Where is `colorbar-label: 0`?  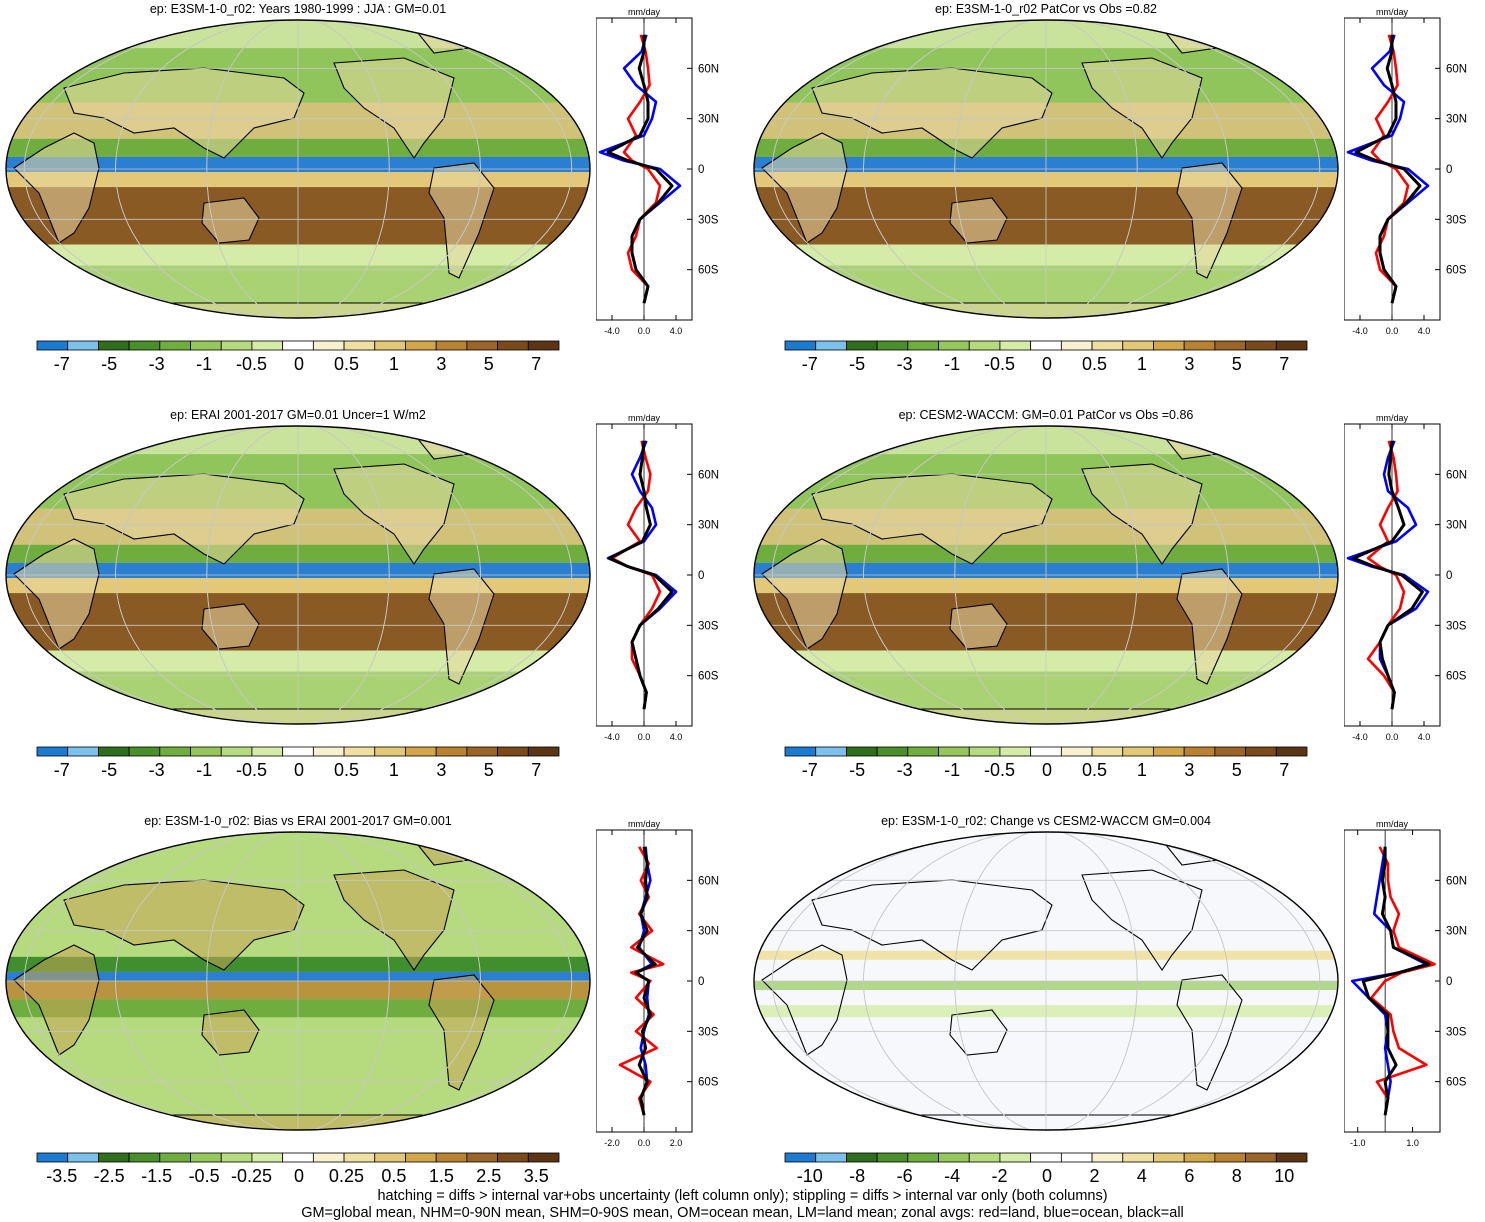 colorbar-label: 0 is located at coordinates (299, 1176).